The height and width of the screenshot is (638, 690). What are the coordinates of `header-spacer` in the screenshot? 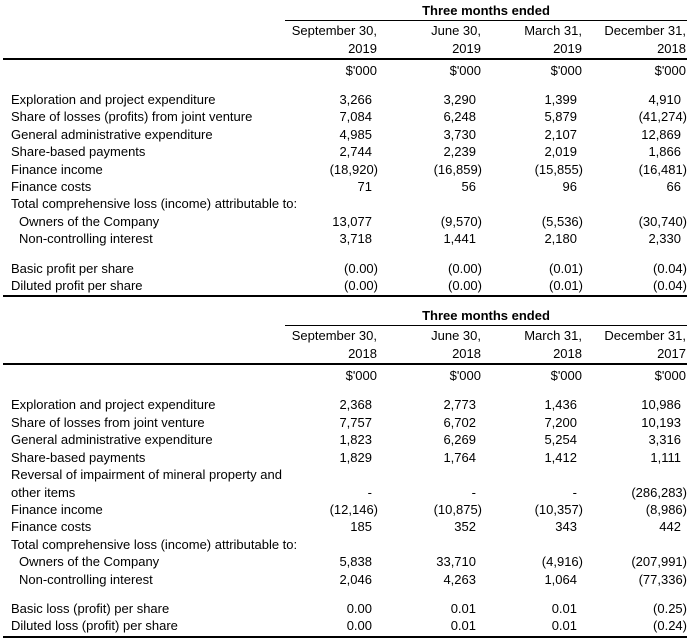 It's located at (144, 12).